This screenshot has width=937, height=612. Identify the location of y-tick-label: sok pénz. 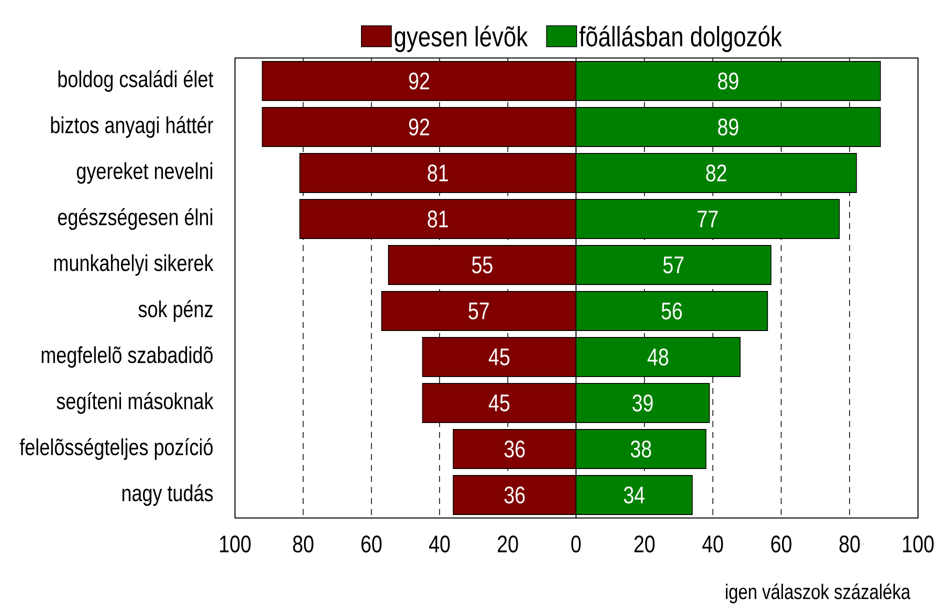
(175, 311).